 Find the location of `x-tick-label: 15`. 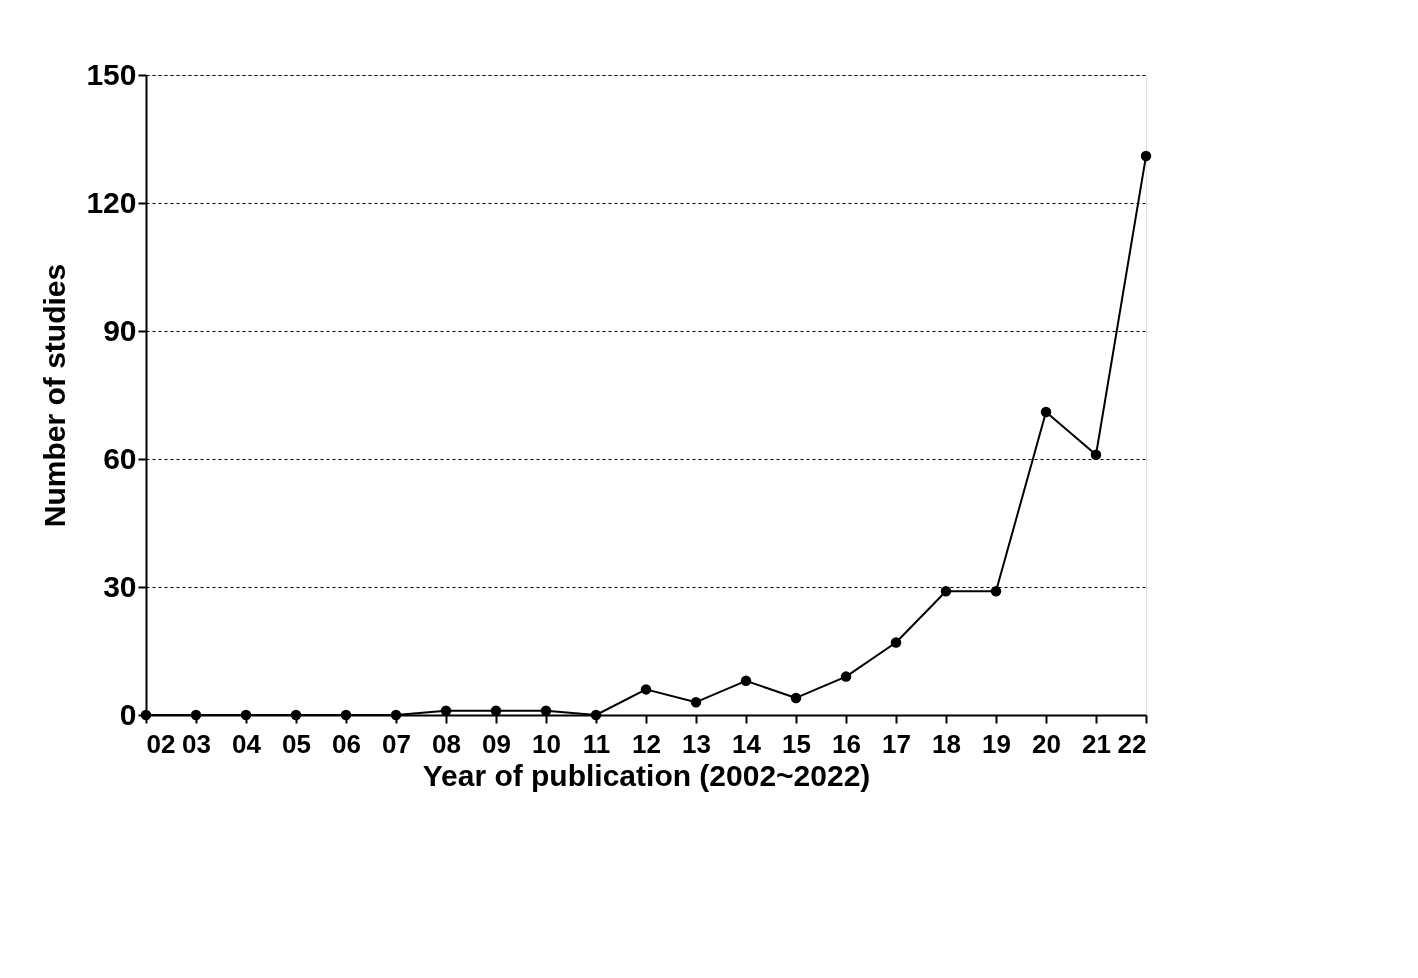

x-tick-label: 15 is located at coordinates (796, 743).